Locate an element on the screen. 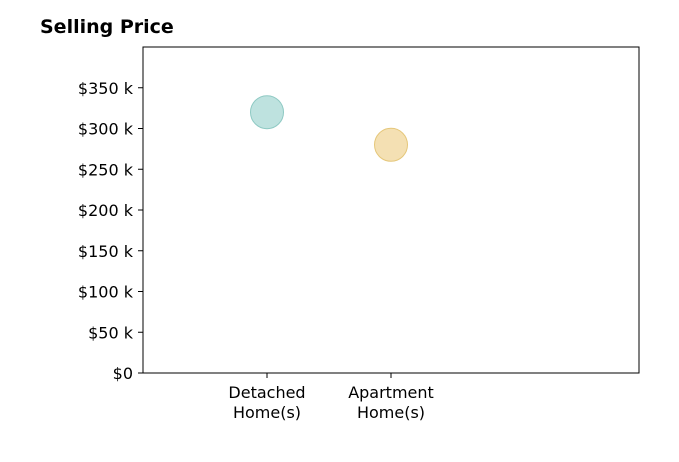 The width and height of the screenshot is (679, 462). x-tick-label-line: Detached is located at coordinates (266, 392).